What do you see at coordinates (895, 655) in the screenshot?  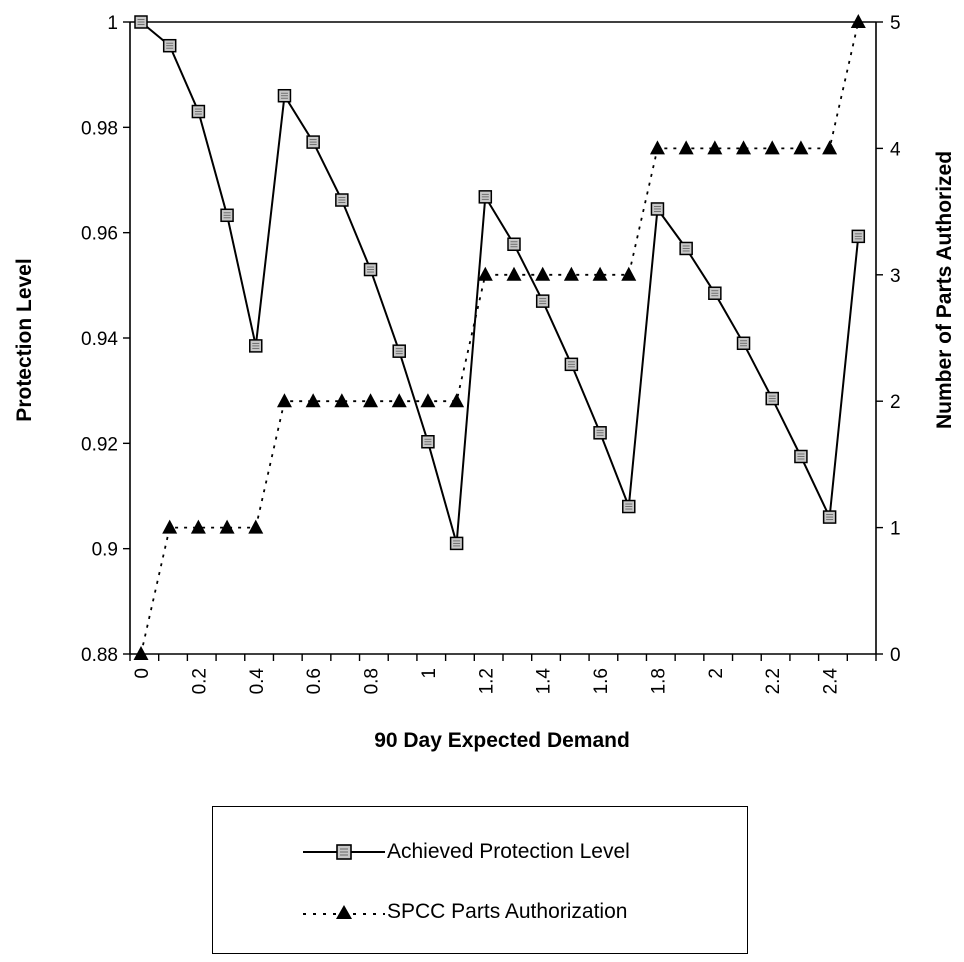 I see `right-y-tick-label: 0` at bounding box center [895, 655].